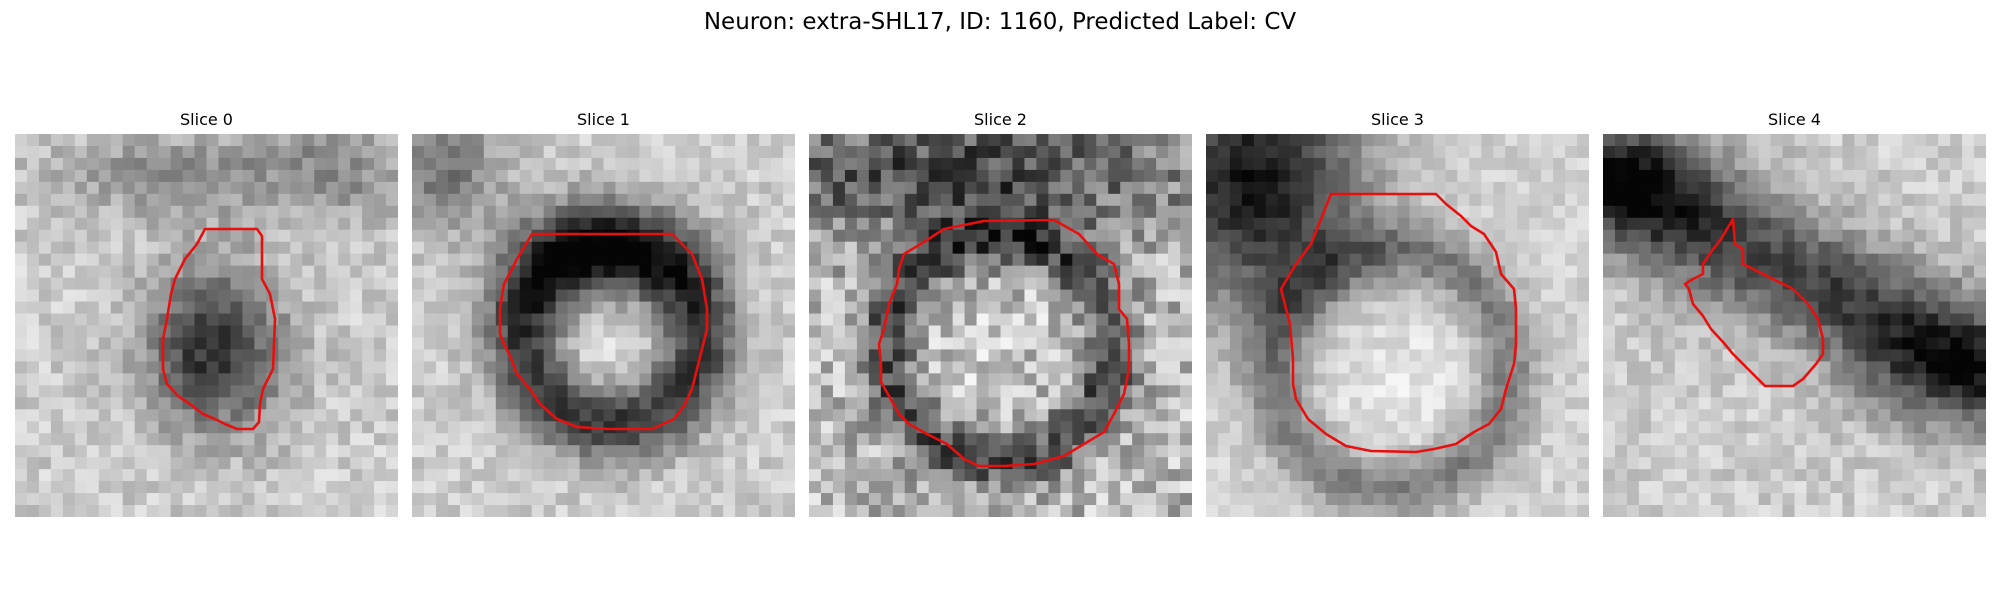  Describe the element at coordinates (1000, 119) in the screenshot. I see `slice-2-title: Slice 2` at that location.